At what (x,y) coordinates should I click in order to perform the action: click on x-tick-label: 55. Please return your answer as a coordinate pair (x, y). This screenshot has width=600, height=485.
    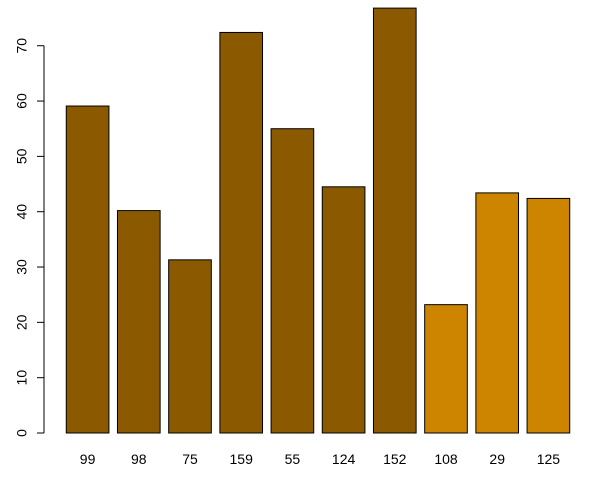
    Looking at the image, I should click on (293, 459).